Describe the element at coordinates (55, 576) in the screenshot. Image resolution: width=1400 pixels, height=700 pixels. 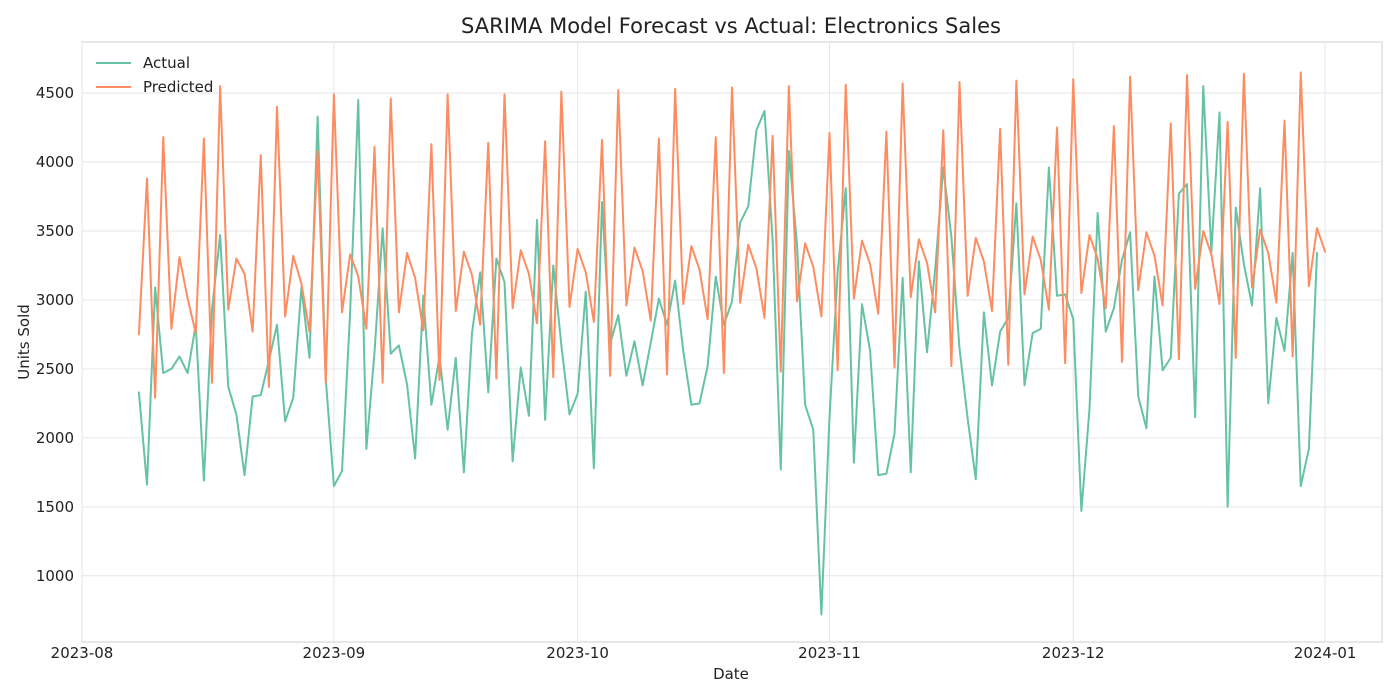
I see `y-tick-label: 1000` at that location.